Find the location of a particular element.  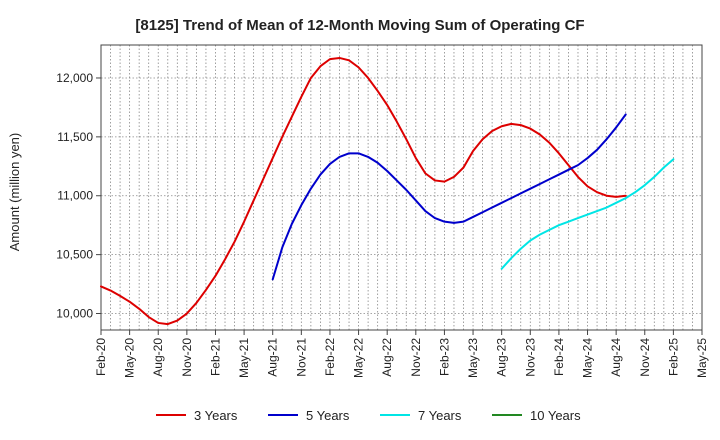

x-tick-label: May-21 is located at coordinates (244, 358).